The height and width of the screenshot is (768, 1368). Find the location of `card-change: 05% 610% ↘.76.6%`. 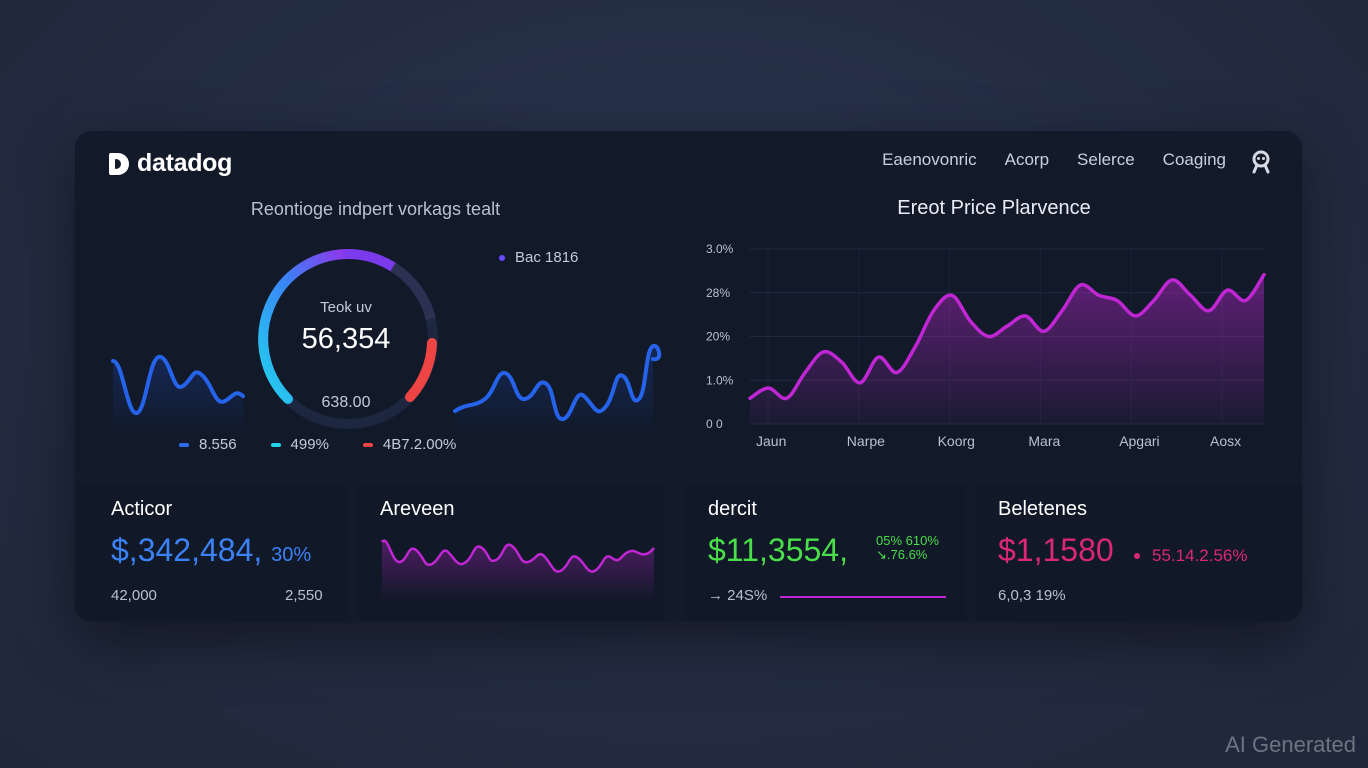

card-change: 05% 610% ↘.76.6% is located at coordinates (907, 548).